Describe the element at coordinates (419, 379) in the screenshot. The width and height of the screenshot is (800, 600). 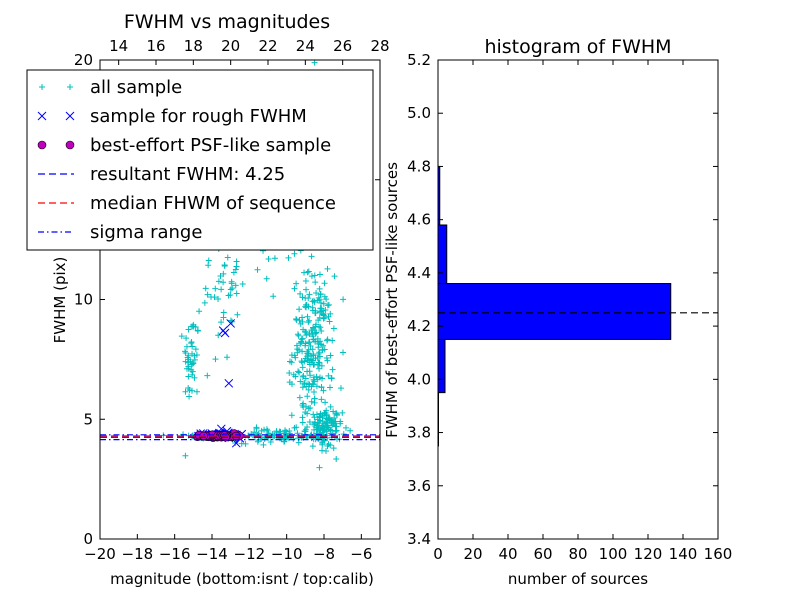
I see `y-tick-label: 4.0` at that location.